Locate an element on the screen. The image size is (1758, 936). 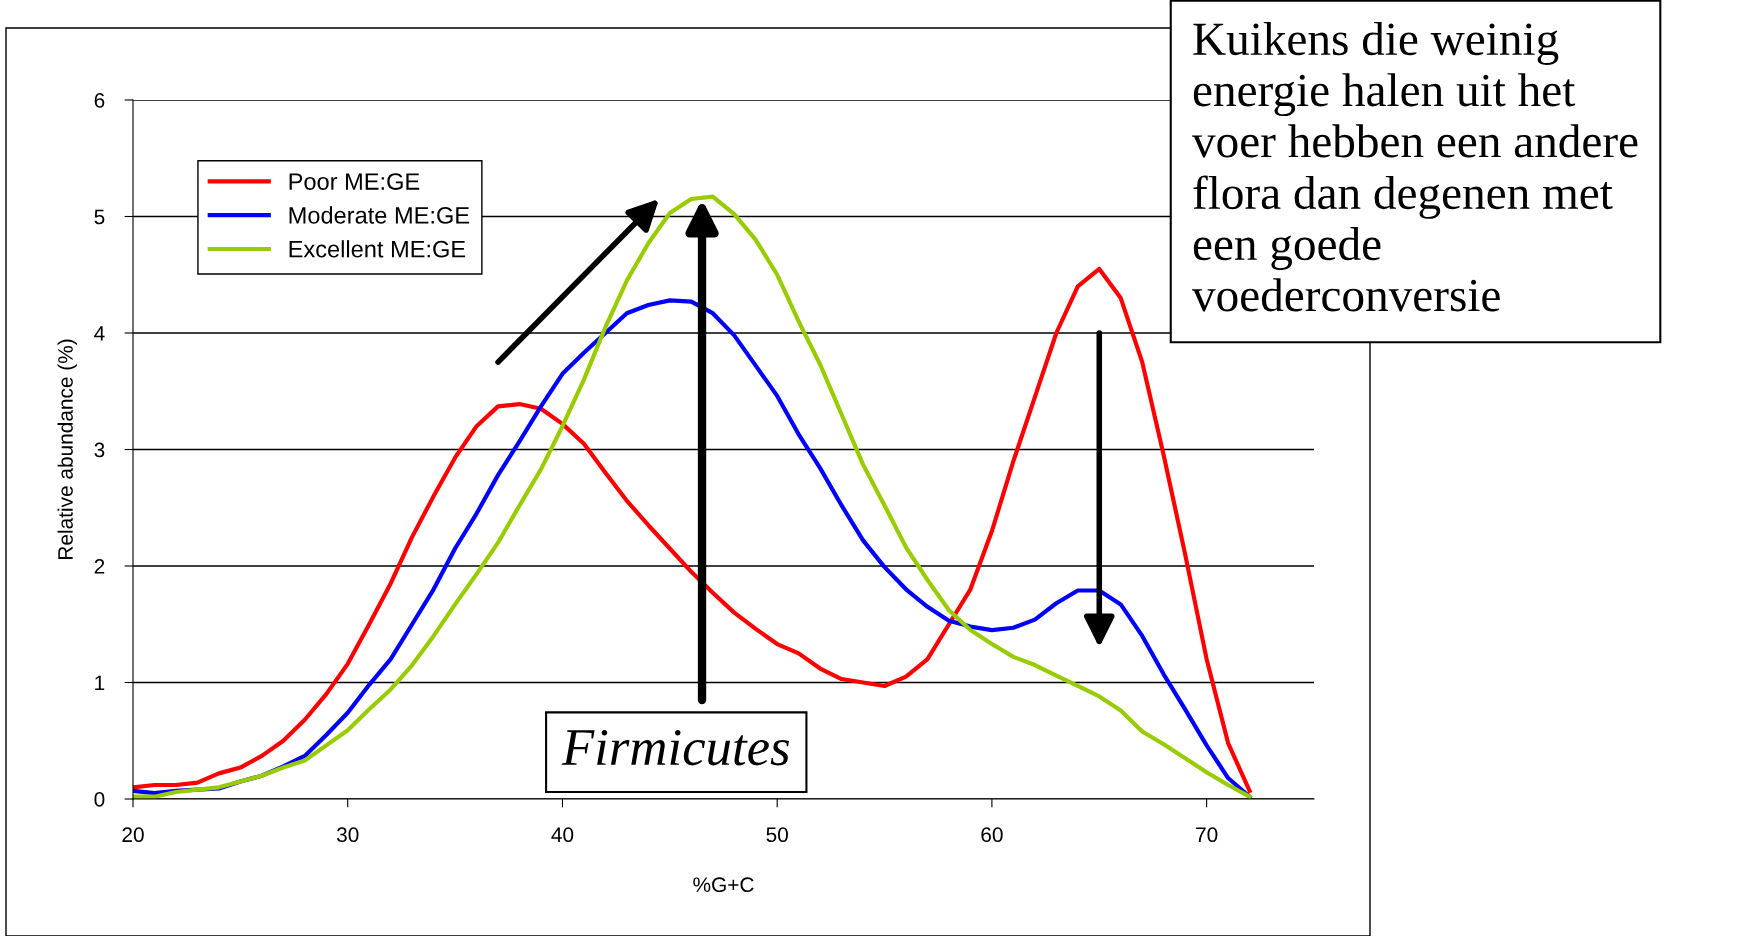
x-axis-title: %G+C is located at coordinates (723, 885).